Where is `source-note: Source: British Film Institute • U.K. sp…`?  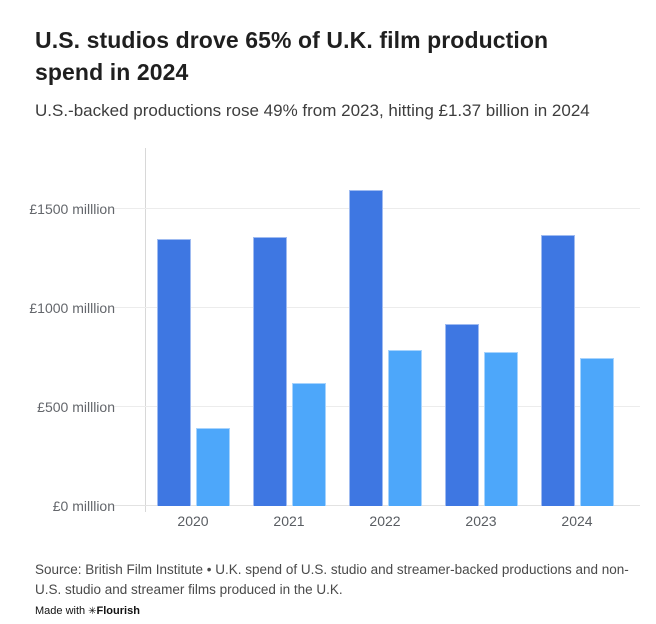
source-note: Source: British Film Institute • U.K. sp… is located at coordinates (332, 579).